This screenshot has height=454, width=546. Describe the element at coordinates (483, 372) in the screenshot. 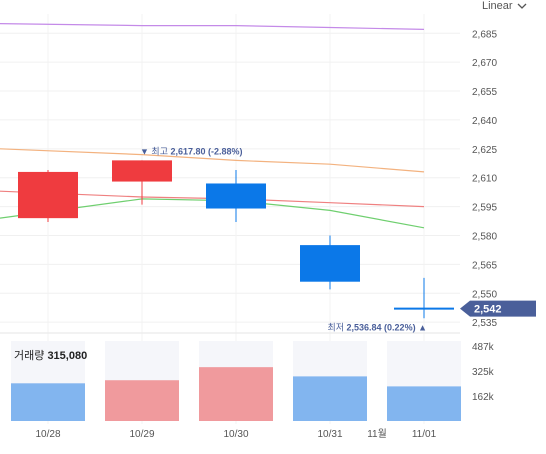

I see `volume-tick-label: 325k` at that location.